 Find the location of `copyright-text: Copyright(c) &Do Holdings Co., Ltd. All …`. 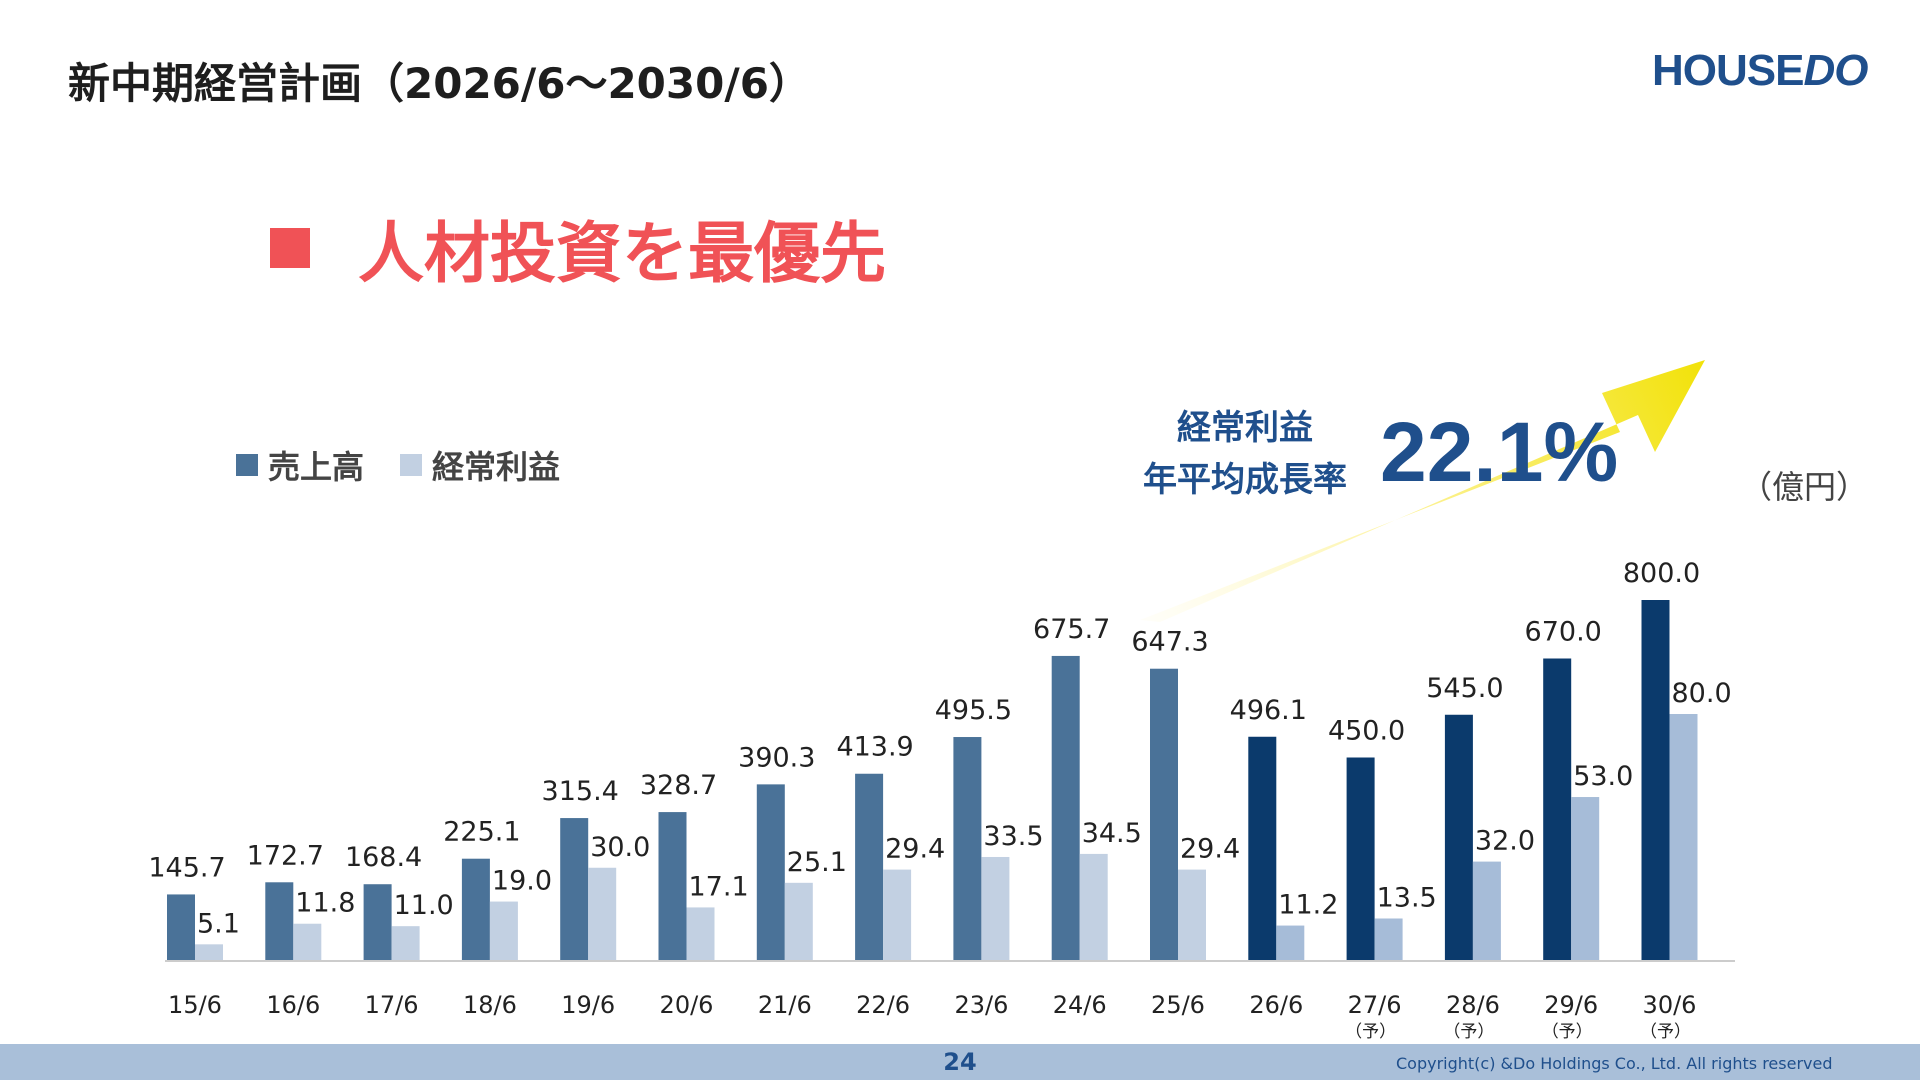

copyright-text: Copyright(c) &Do Holdings Co., Ltd. All … is located at coordinates (1614, 1063).